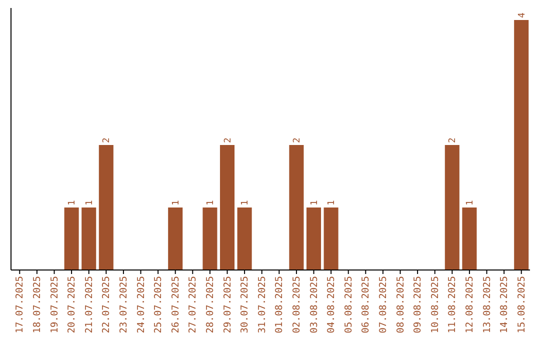 This screenshot has height=340, width=540. I want to click on x-tick-label: 02.08.2025, so click(296, 305).